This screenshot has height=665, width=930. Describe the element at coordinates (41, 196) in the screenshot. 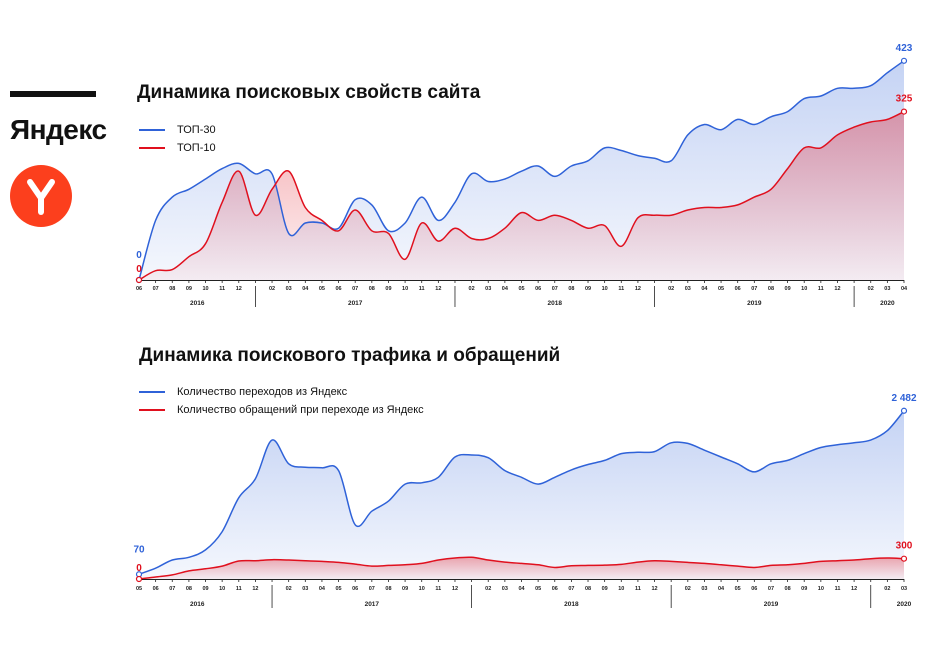

I see `yandex-logo-icon` at that location.